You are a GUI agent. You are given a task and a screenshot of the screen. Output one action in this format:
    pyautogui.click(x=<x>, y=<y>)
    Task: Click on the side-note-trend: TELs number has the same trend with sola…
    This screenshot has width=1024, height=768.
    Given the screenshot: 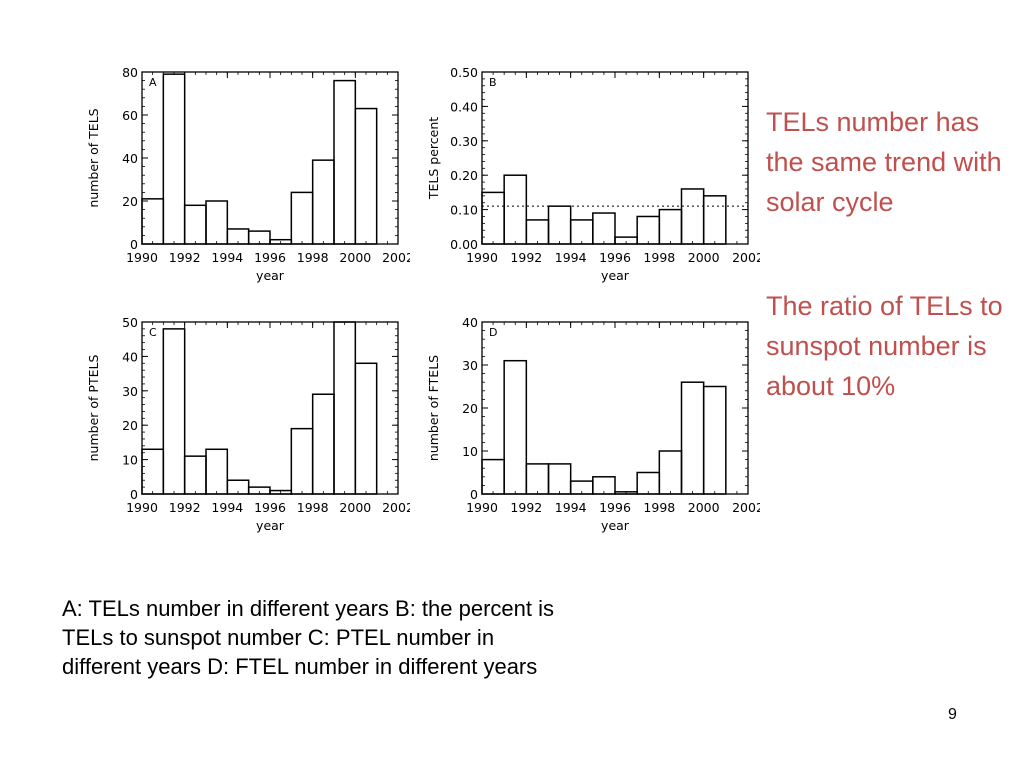 What is the action you would take?
    pyautogui.click(x=884, y=162)
    